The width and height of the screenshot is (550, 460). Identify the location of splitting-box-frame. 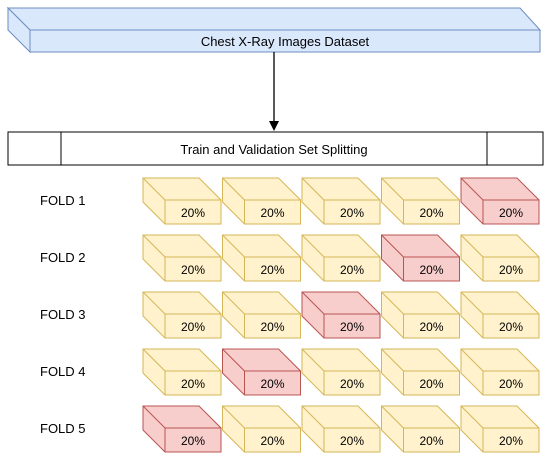
(275, 148).